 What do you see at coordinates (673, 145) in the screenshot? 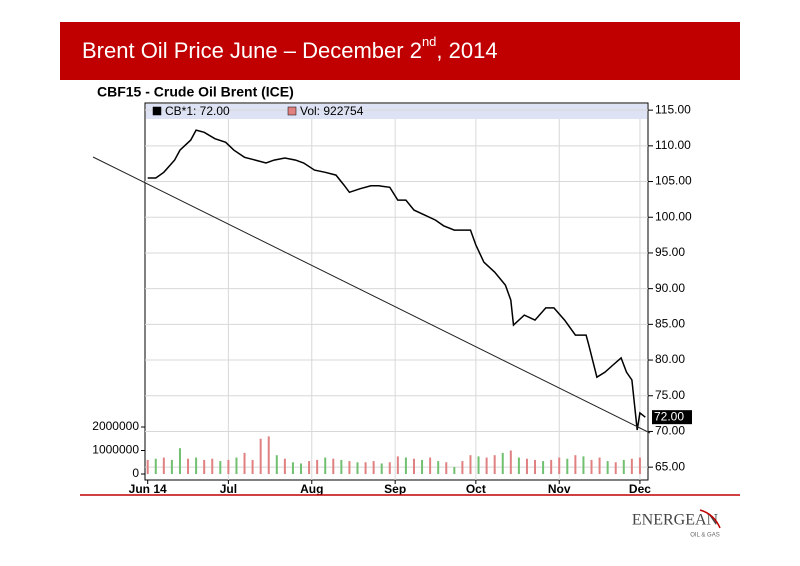
I see `y-tick-label: 110.00` at bounding box center [673, 145].